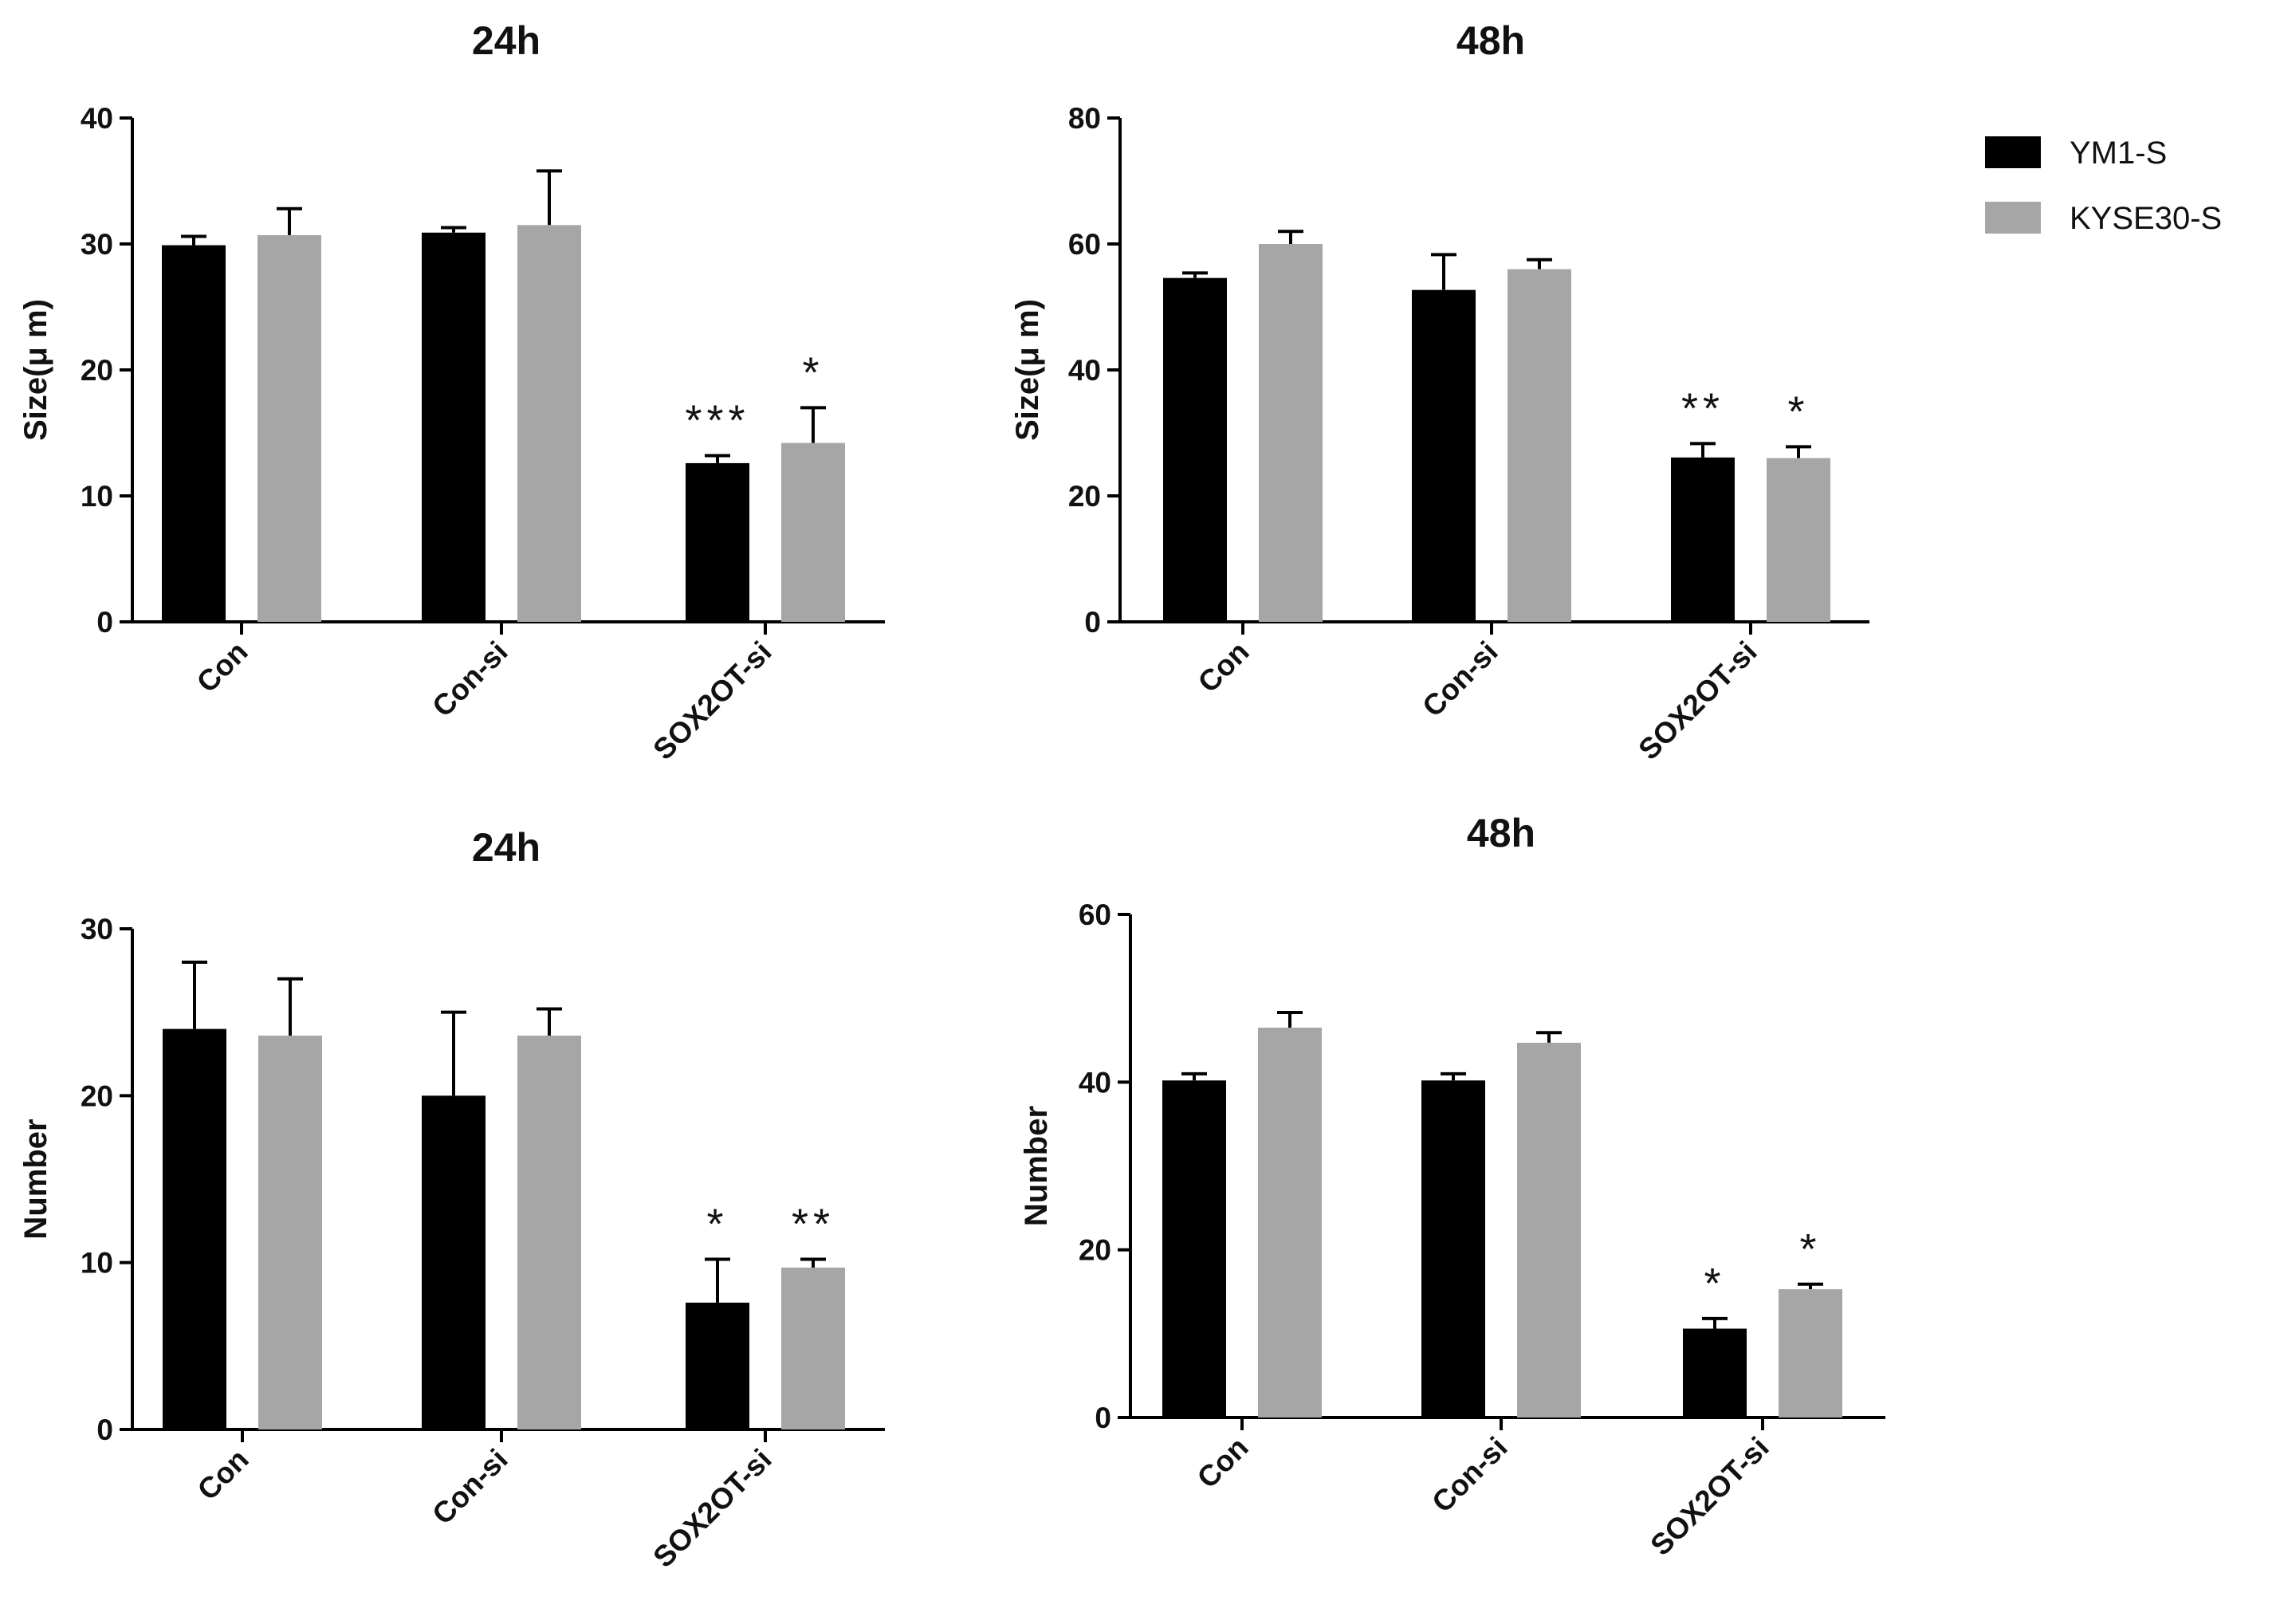  I want to click on legend-swatch-kyse30-s, so click(2013, 218).